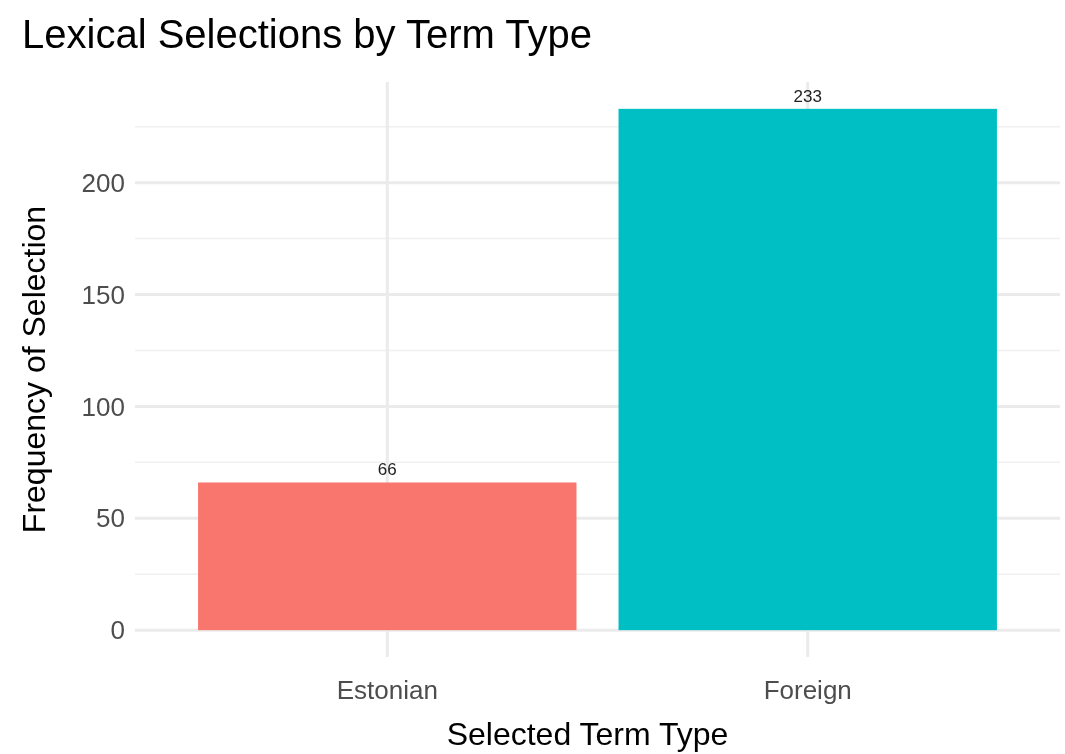  Describe the element at coordinates (103, 182) in the screenshot. I see `y-tick-label: 200` at that location.